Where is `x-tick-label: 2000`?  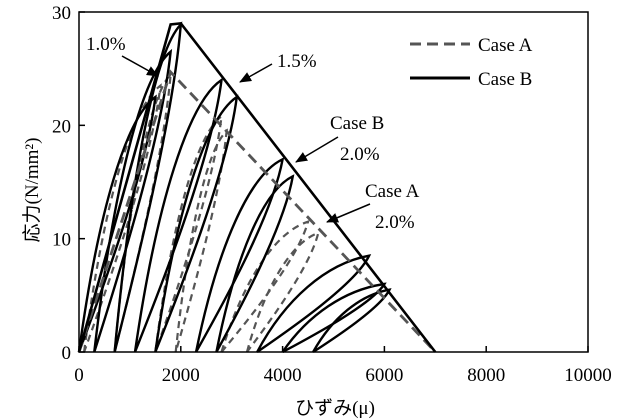
x-tick-label: 2000 is located at coordinates (181, 375).